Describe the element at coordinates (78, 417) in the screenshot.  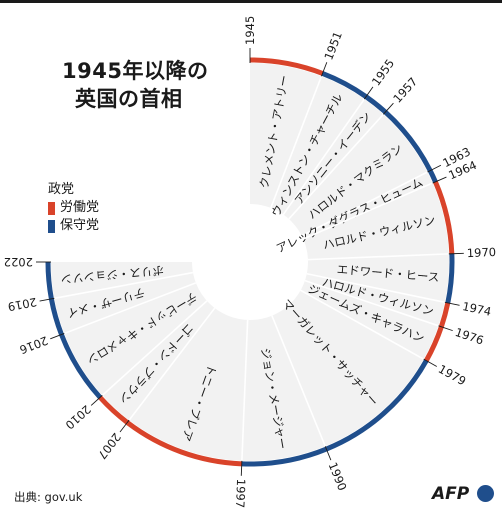
I see `year-label: 2010` at that location.